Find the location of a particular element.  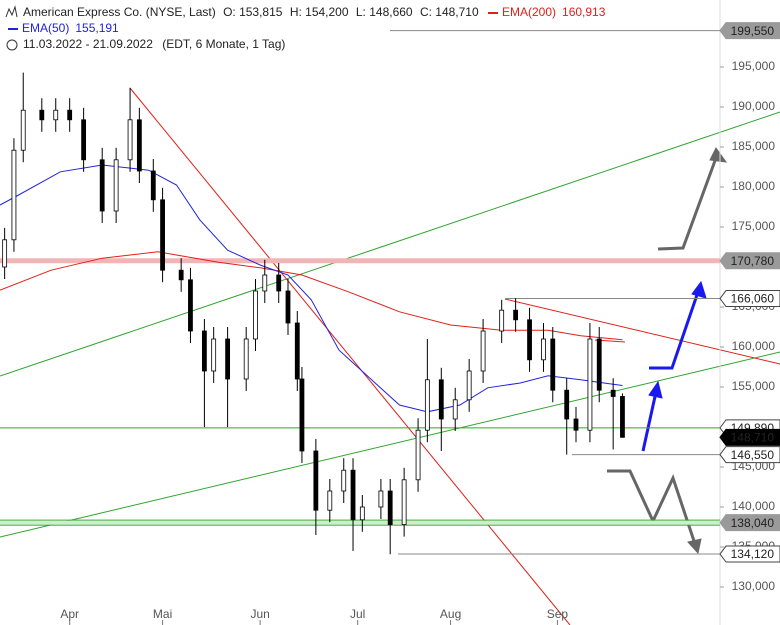

y-tick-label: 130,000 is located at coordinates (754, 586).